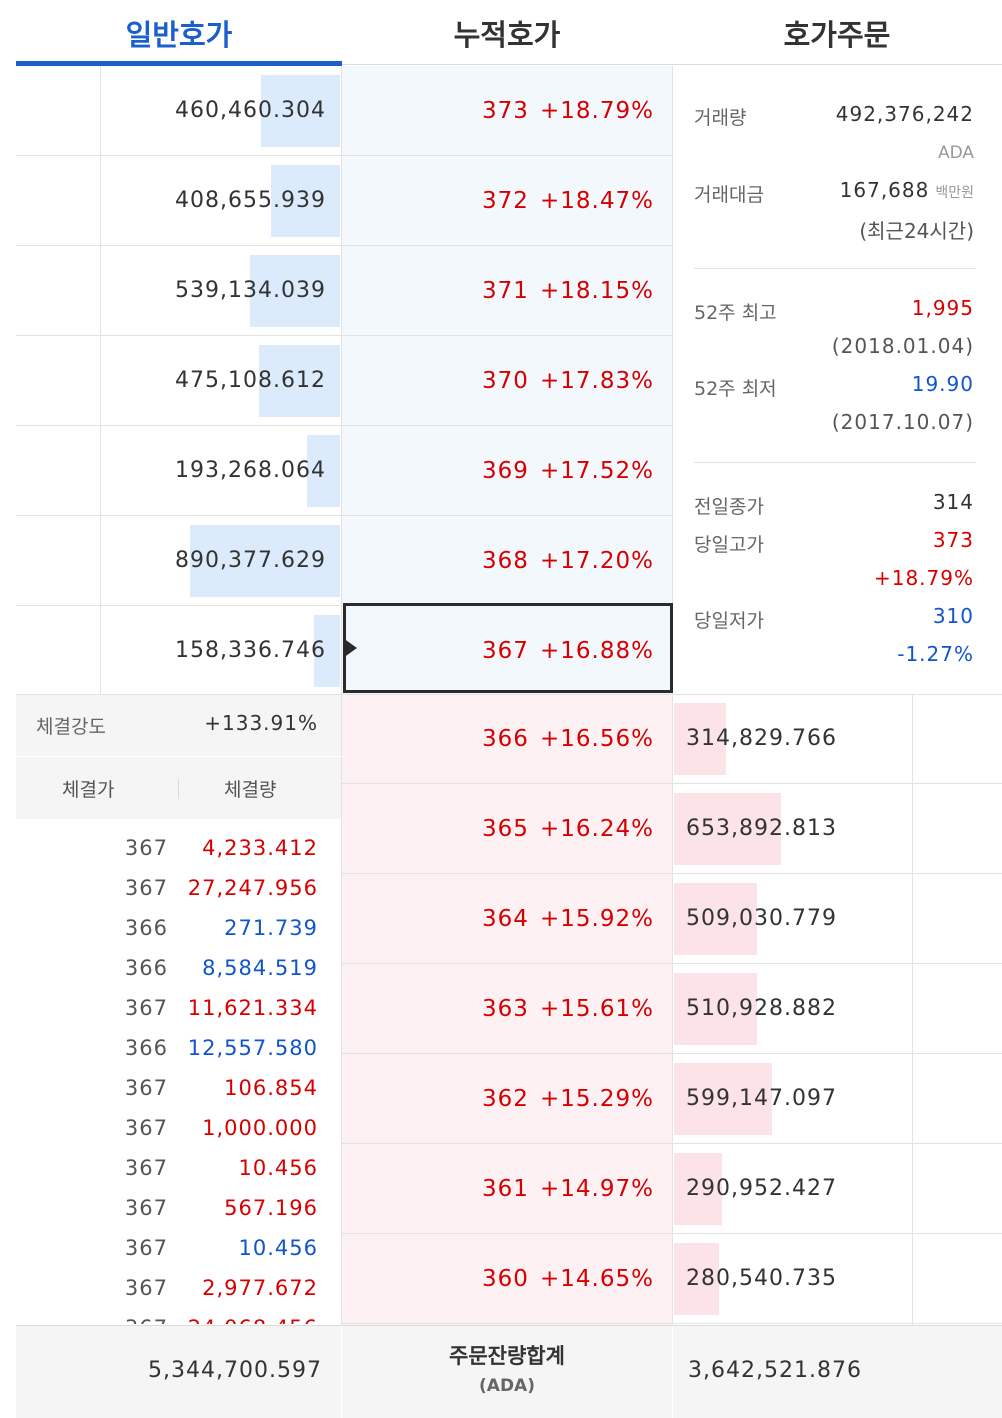 Image resolution: width=1002 pixels, height=1418 pixels. I want to click on bid-rate: +16.56%, so click(597, 739).